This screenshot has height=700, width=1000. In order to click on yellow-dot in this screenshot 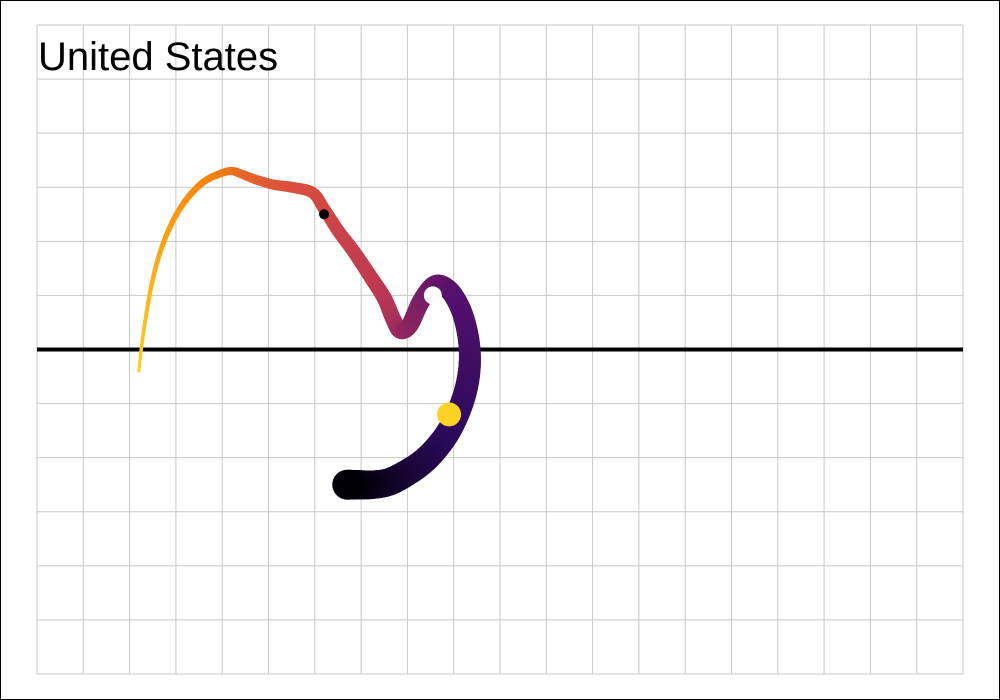, I will do `click(449, 414)`.